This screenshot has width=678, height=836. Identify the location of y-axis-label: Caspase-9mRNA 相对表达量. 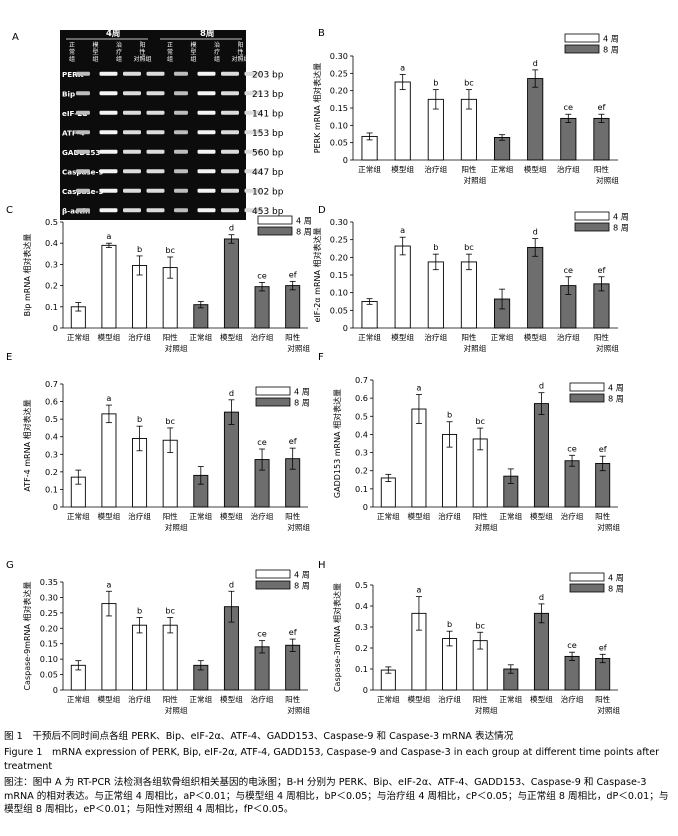
(27, 635).